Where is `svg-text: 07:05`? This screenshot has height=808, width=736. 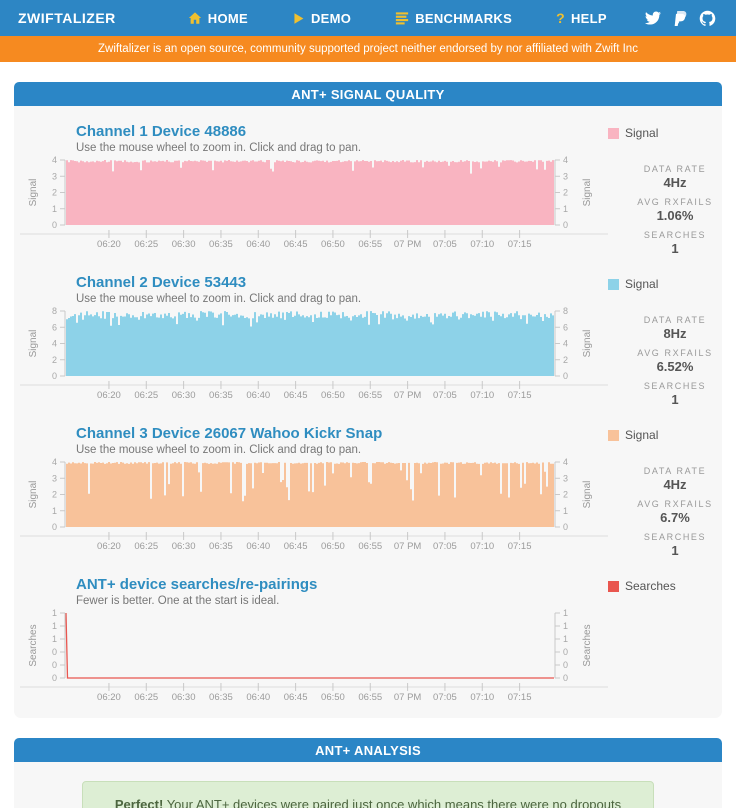
svg-text: 07:05 is located at coordinates (445, 244).